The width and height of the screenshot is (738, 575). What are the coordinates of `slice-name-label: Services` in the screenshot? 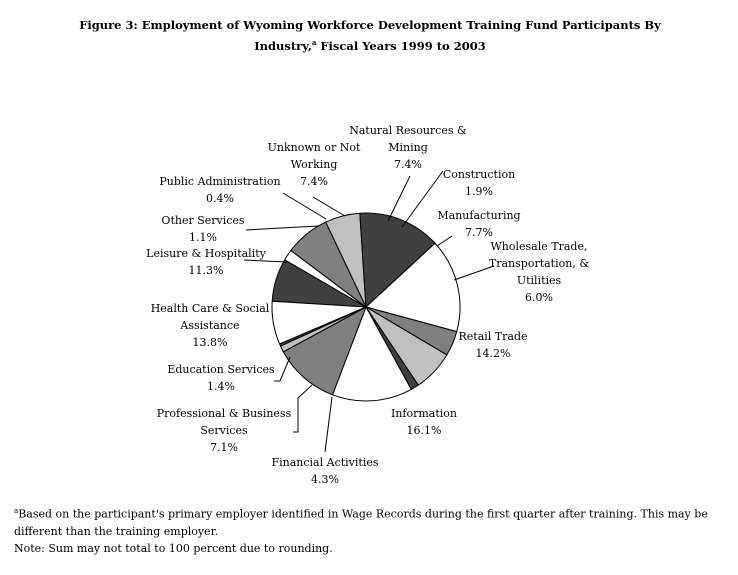 It's located at (224, 430).